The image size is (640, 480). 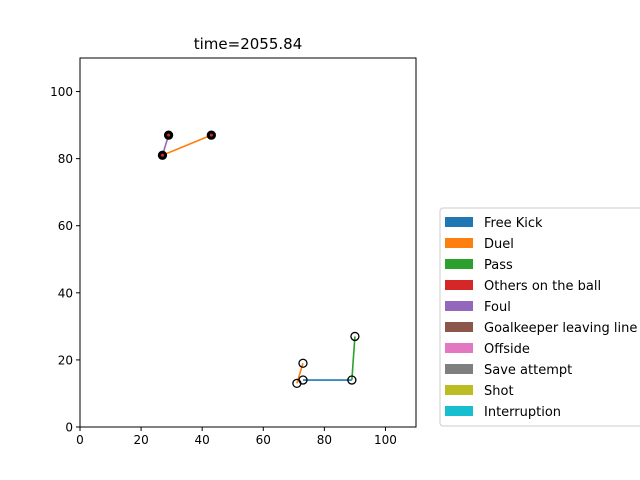 I want to click on legend-label: Save attempt, so click(x=528, y=370).